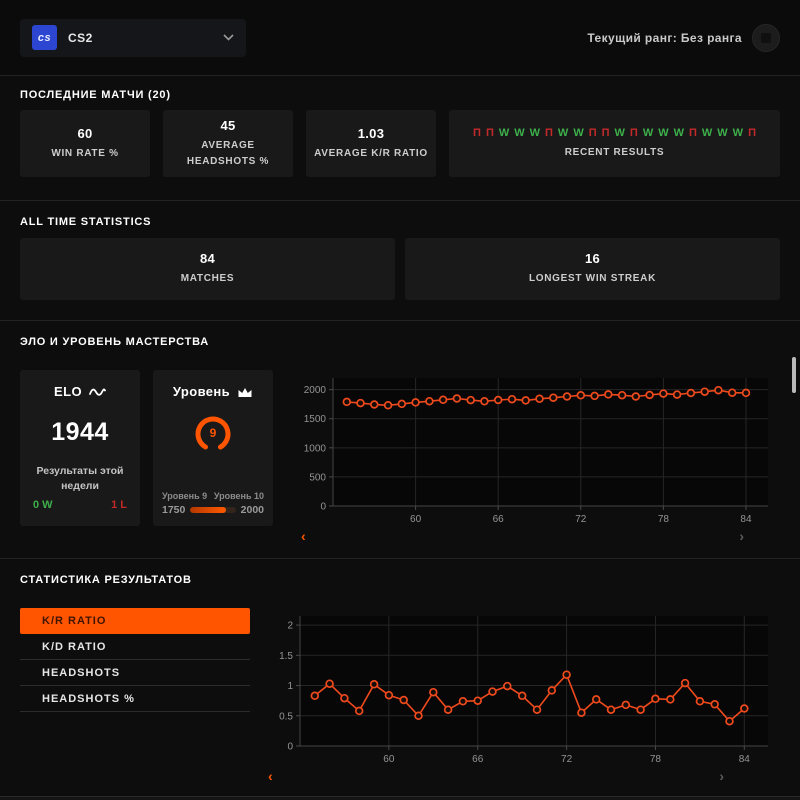 The height and width of the screenshot is (800, 800). I want to click on kr-chart-prev-button: ‹, so click(270, 776).